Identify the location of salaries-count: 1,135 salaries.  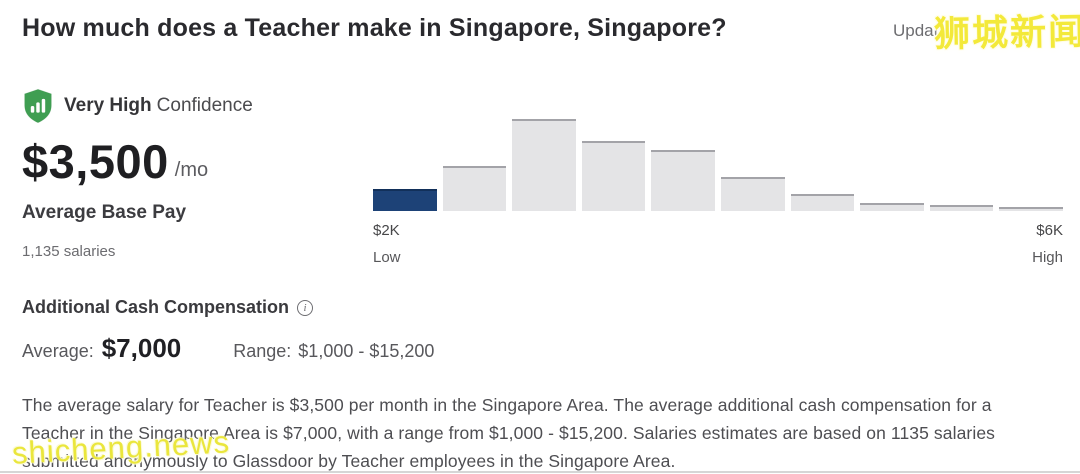
(69, 251).